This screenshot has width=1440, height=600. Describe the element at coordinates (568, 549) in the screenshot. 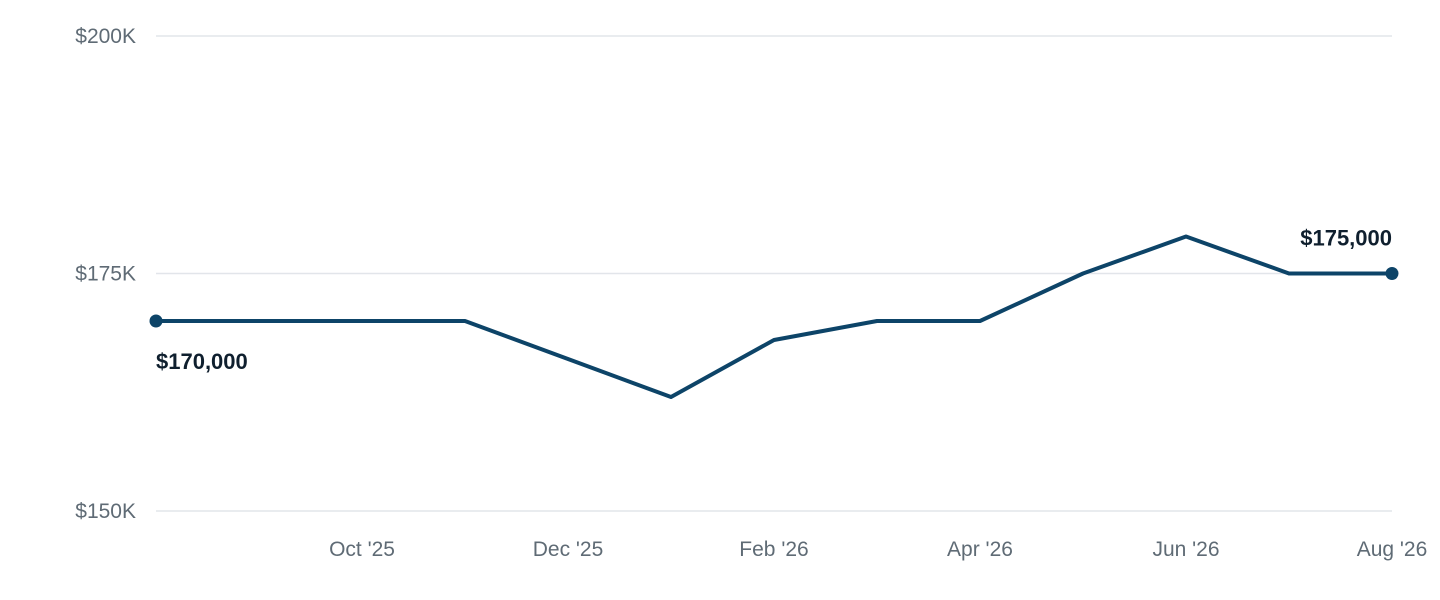

I see `x-tick-label: Dec '25` at that location.